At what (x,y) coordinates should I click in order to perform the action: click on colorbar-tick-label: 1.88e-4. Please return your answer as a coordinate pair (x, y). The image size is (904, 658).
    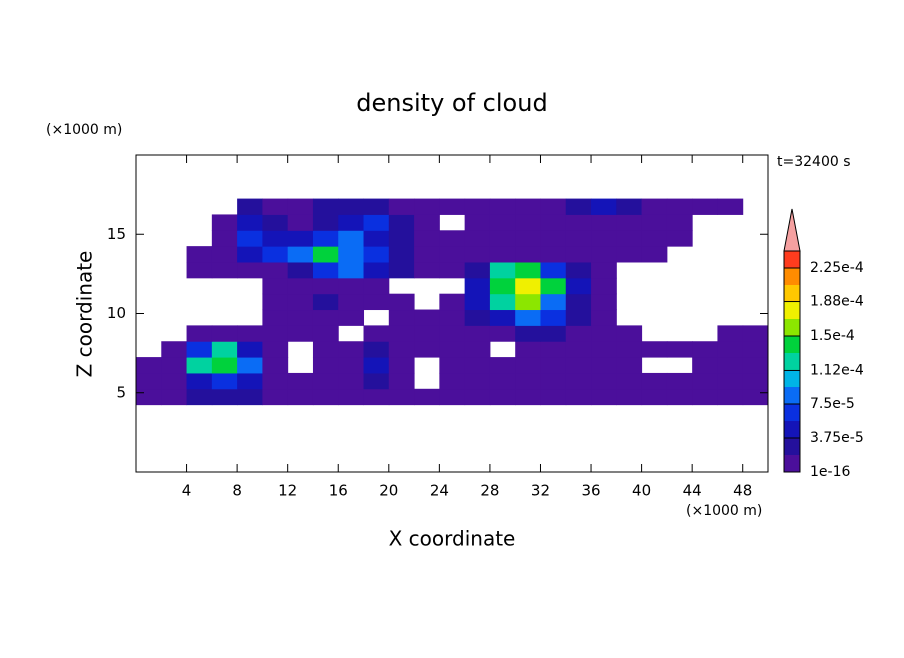
    Looking at the image, I should click on (837, 302).